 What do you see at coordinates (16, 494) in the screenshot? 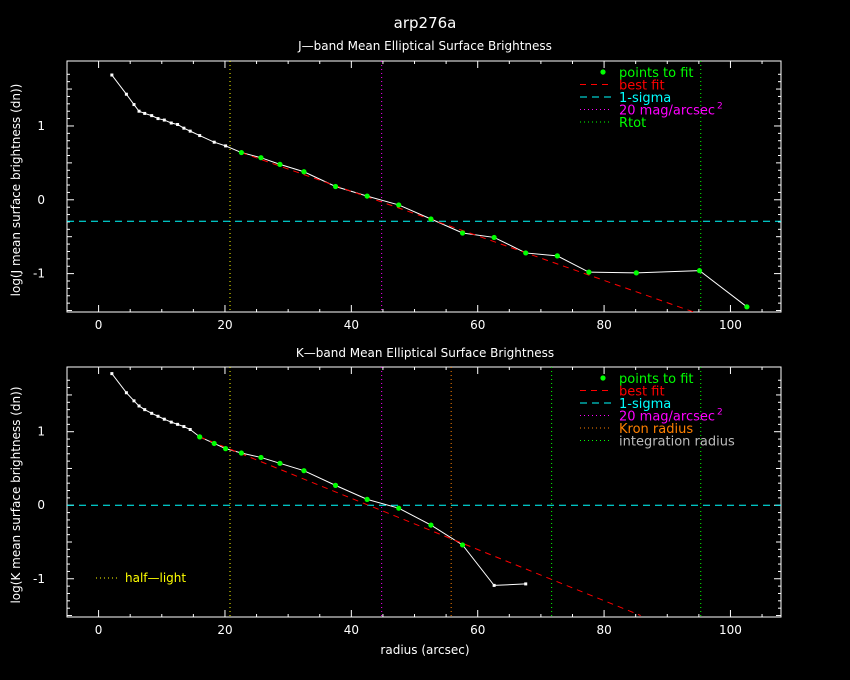
I see `k-y-axis-label: log(K mean surface brightness (dn))` at bounding box center [16, 494].